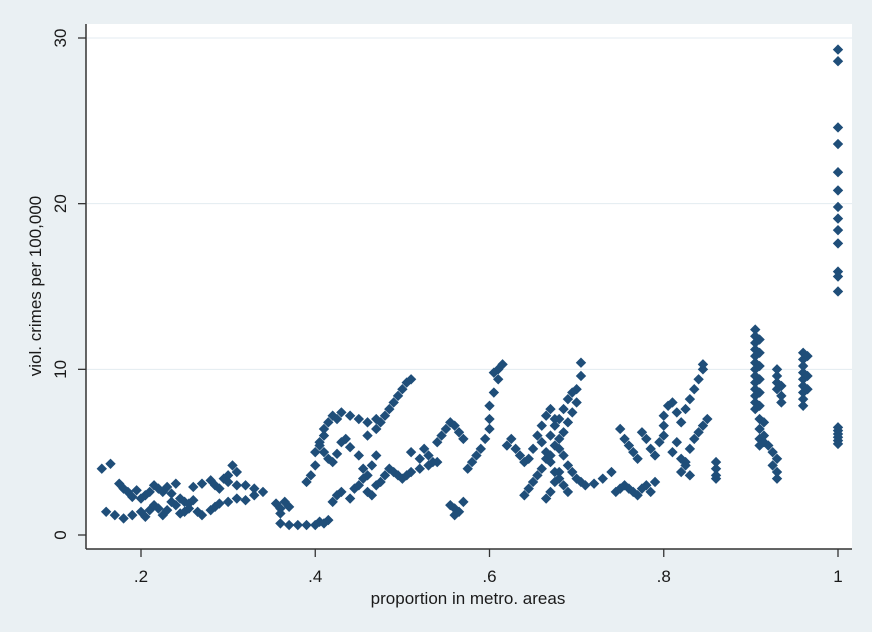 This screenshot has height=632, width=872. I want to click on y-tick-label: 0, so click(60, 534).